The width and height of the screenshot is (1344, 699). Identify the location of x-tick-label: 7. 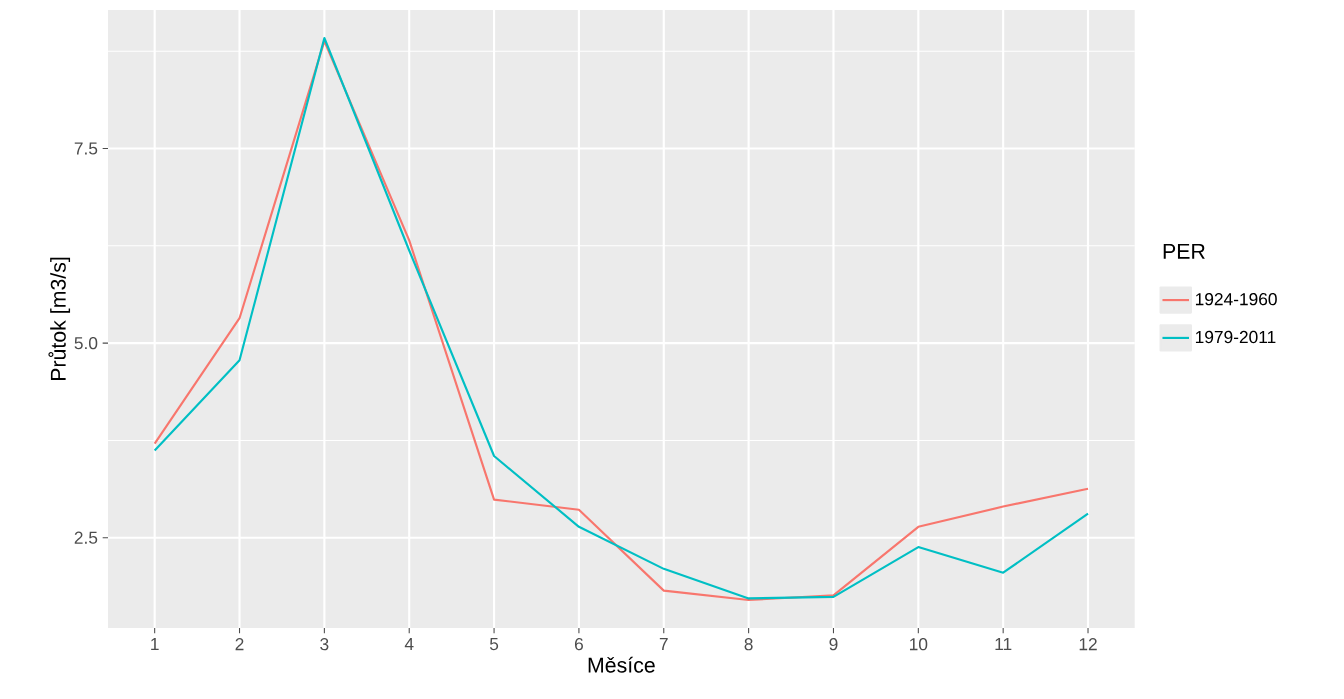
(663, 644).